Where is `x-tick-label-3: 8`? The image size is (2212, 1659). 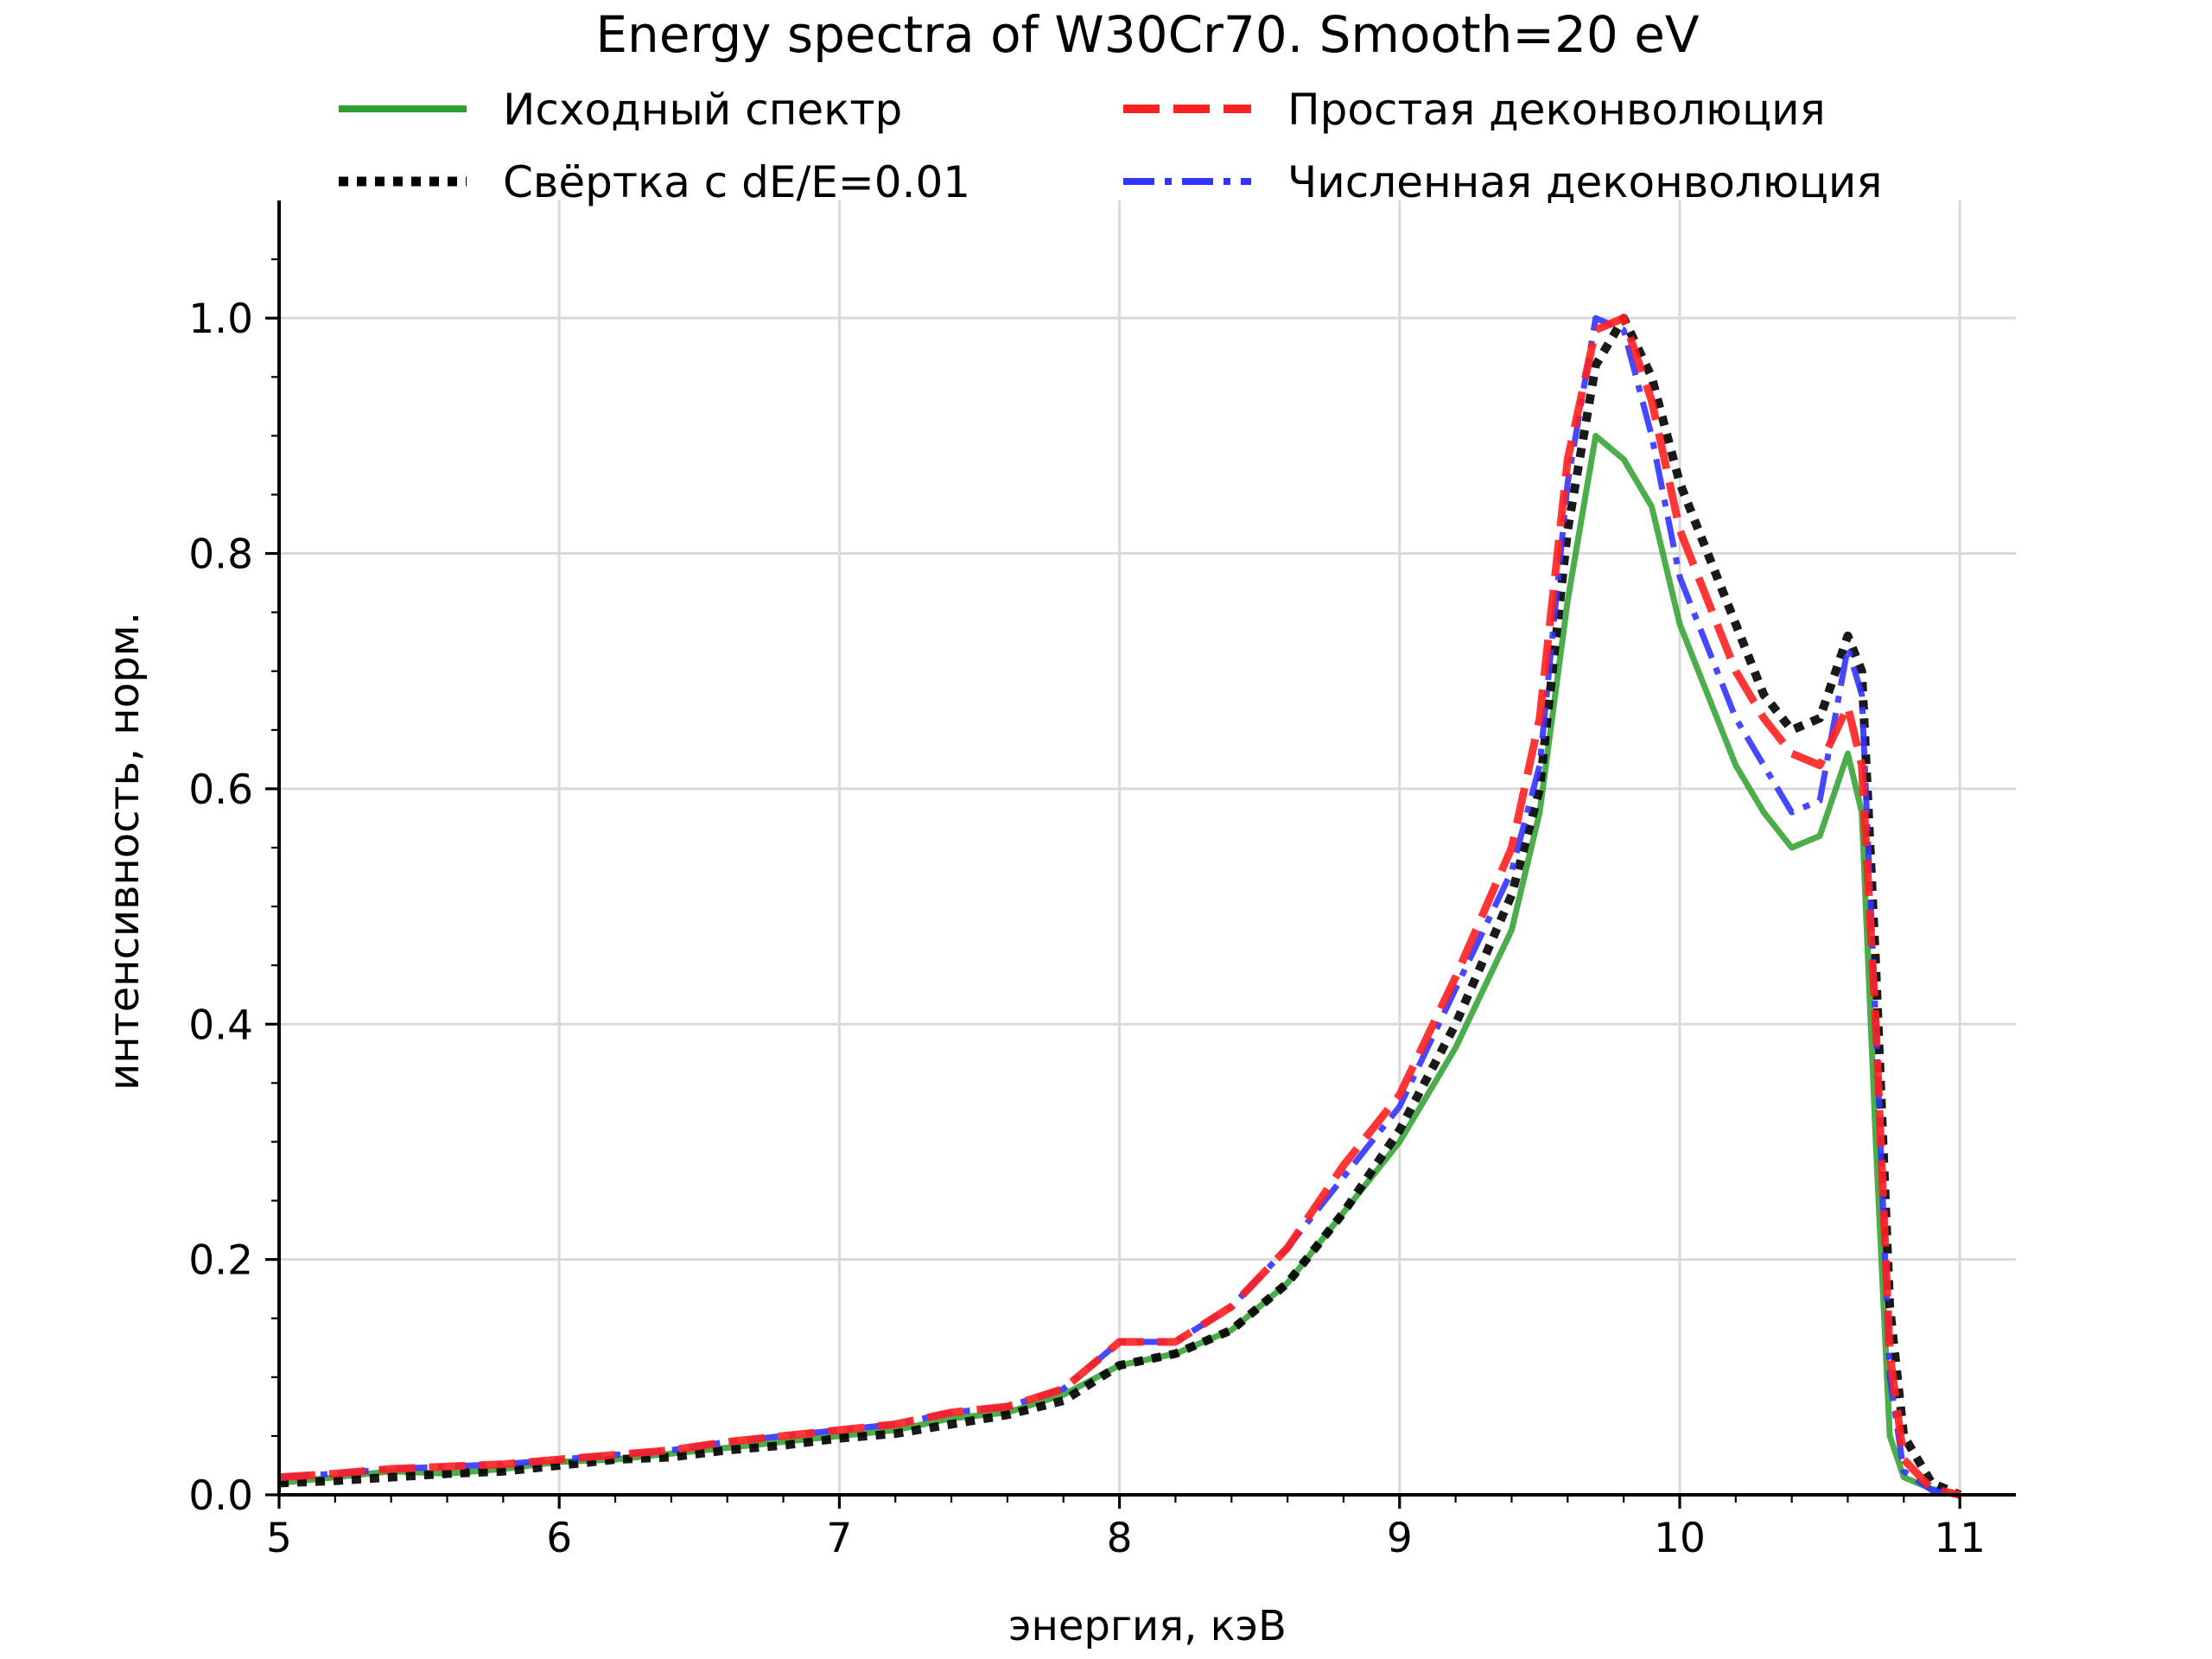
x-tick-label-3: 8 is located at coordinates (1120, 1538).